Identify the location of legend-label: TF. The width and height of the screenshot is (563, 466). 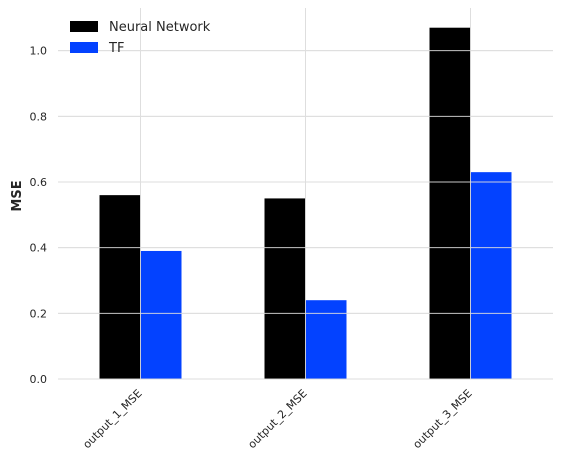
(116, 48).